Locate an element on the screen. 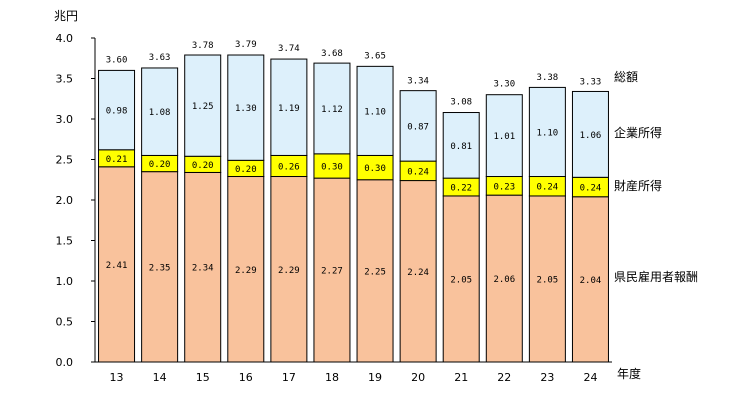 This screenshot has height=416, width=735. data-label: 1.06 is located at coordinates (591, 136).